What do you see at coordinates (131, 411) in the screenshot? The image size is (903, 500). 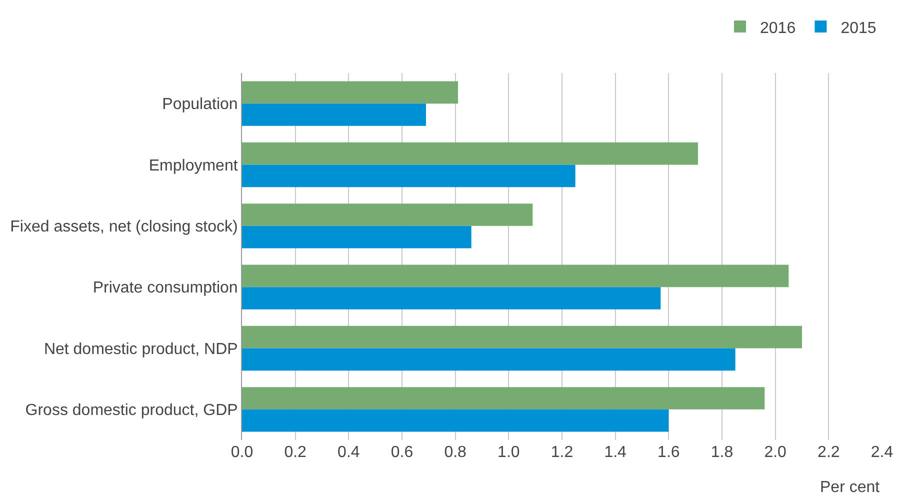 I see `y-tick-label: Gross domestic product, GDP` at bounding box center [131, 411].